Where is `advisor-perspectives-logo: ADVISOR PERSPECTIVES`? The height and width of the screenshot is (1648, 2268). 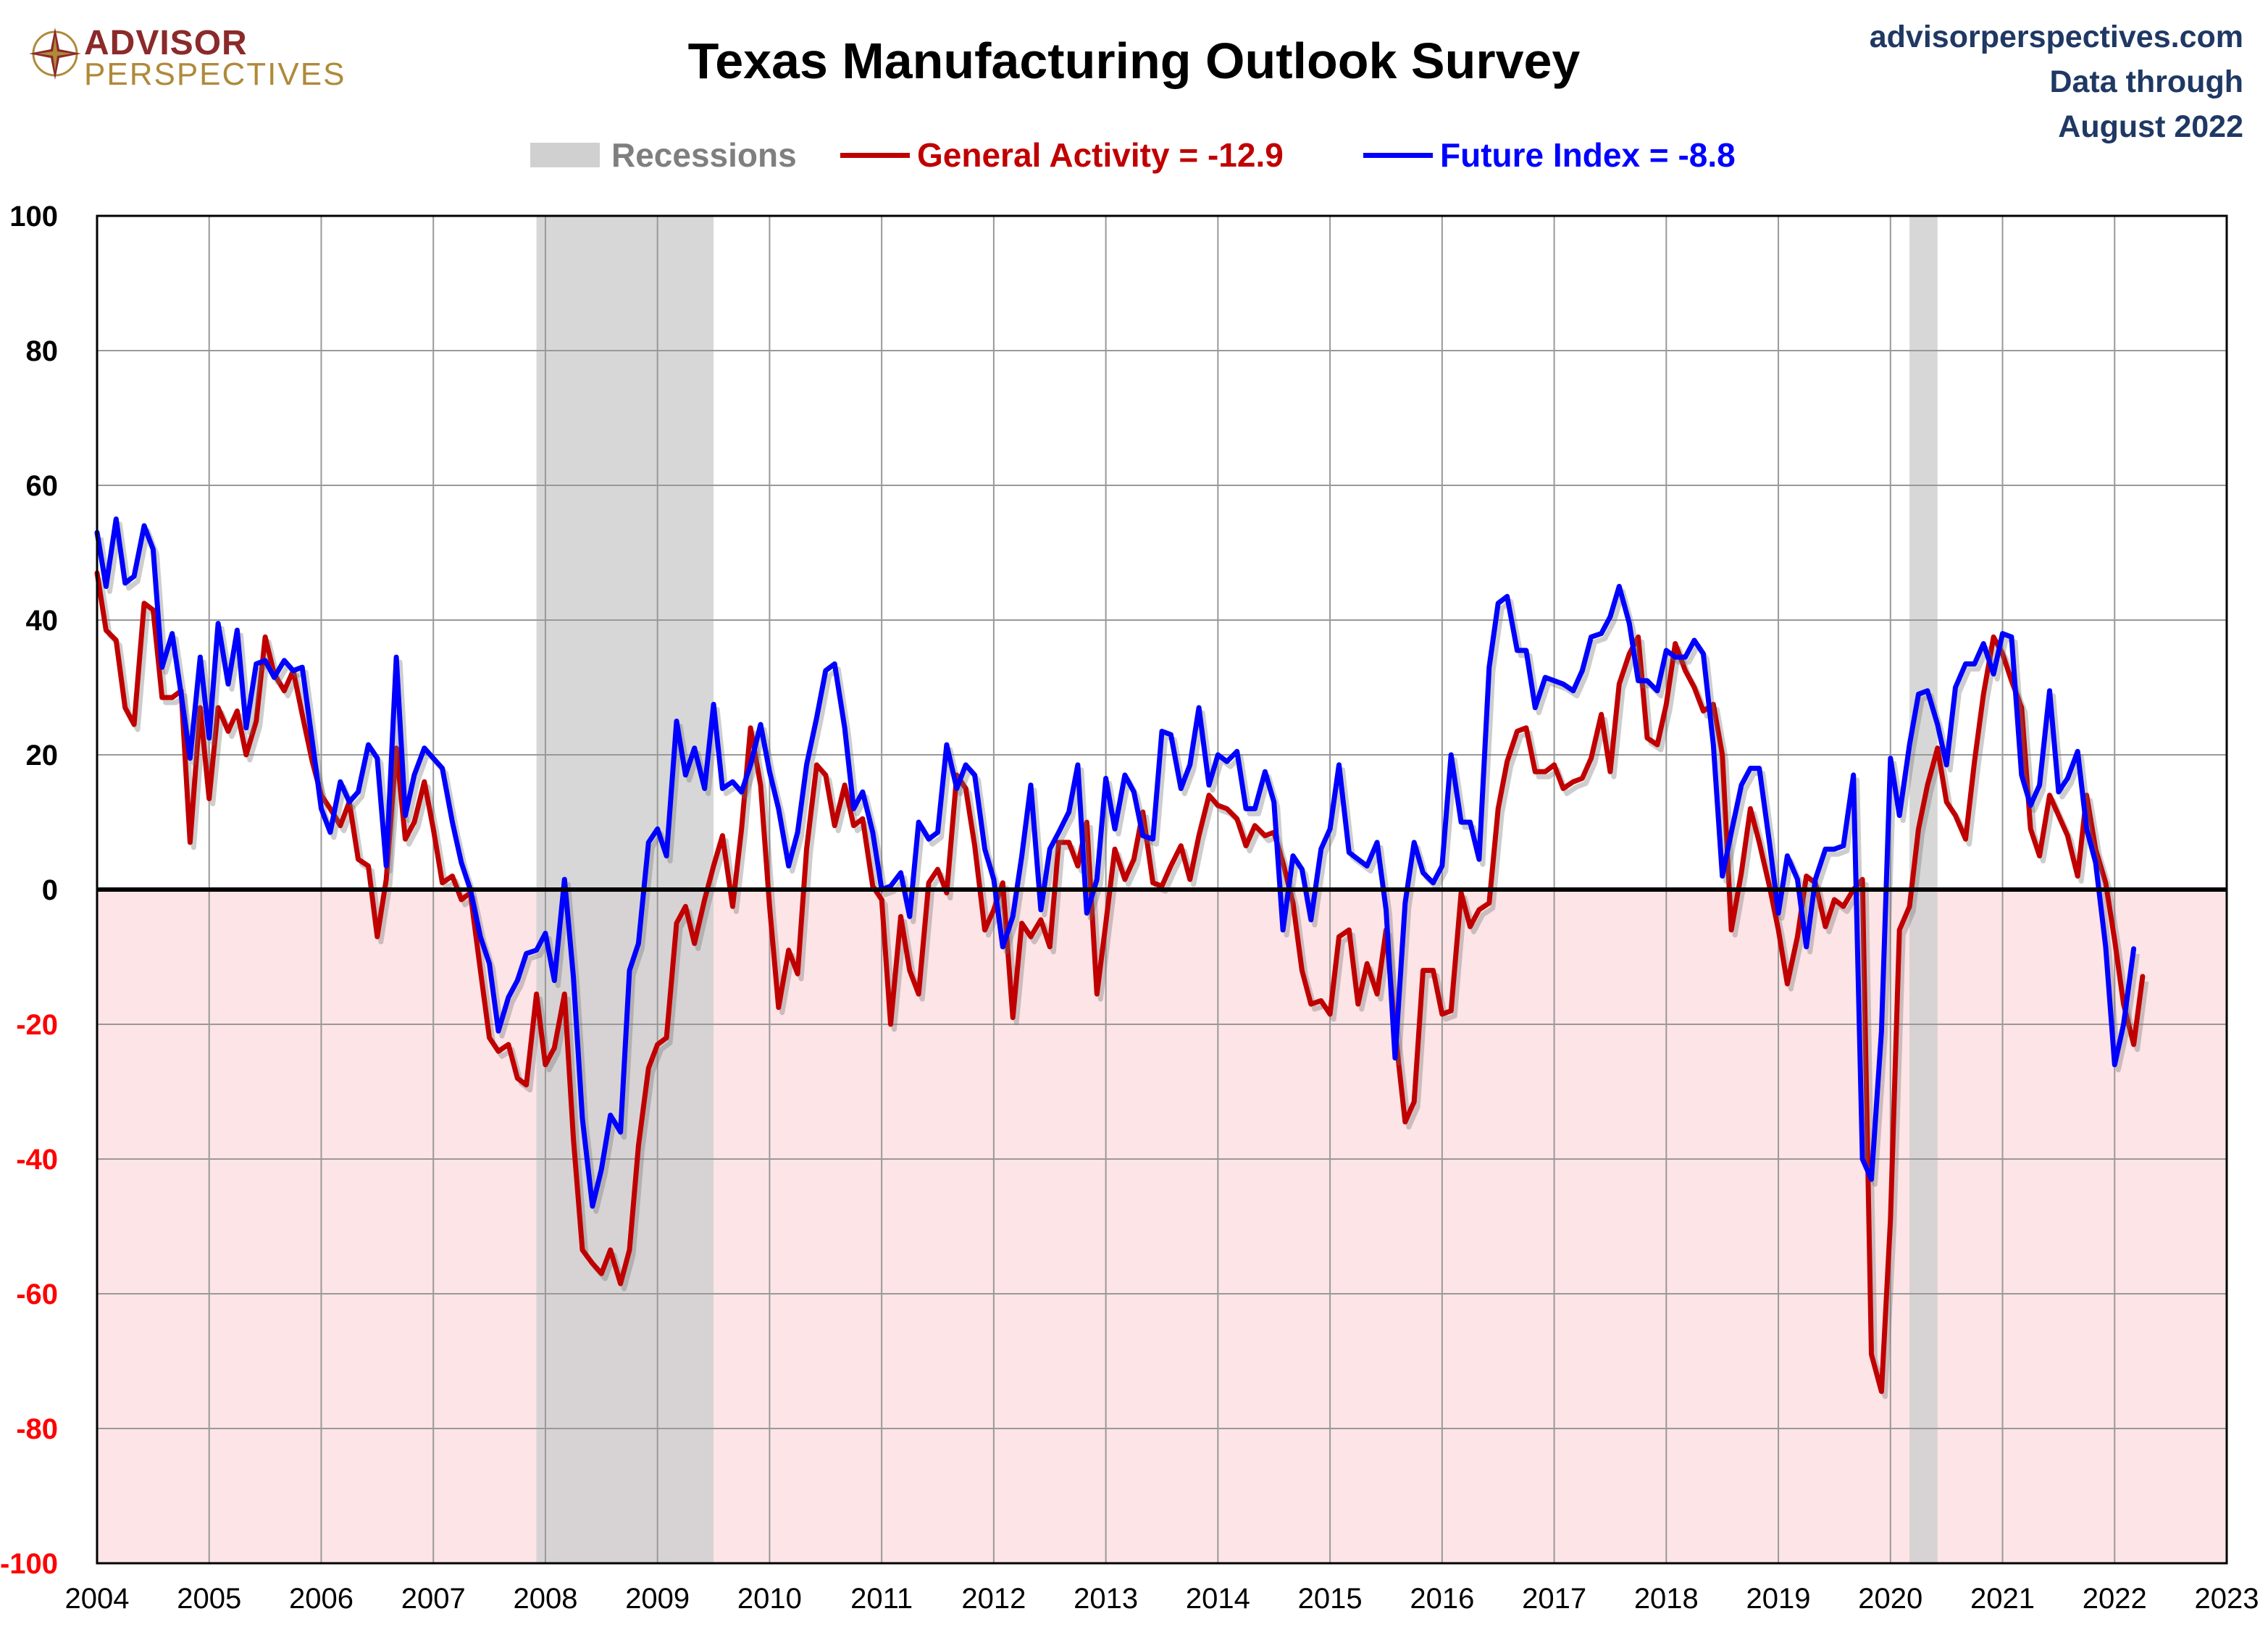
advisor-perspectives-logo: ADVISOR PERSPECTIVES is located at coordinates (186, 56).